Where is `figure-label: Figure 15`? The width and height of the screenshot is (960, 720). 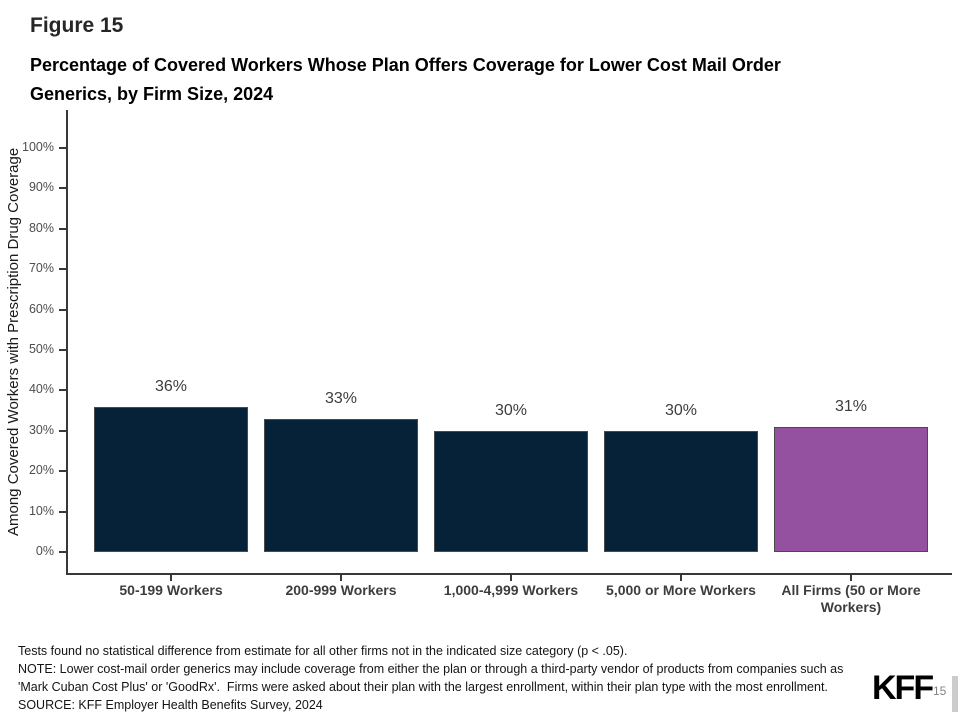
figure-label: Figure 15 is located at coordinates (77, 25).